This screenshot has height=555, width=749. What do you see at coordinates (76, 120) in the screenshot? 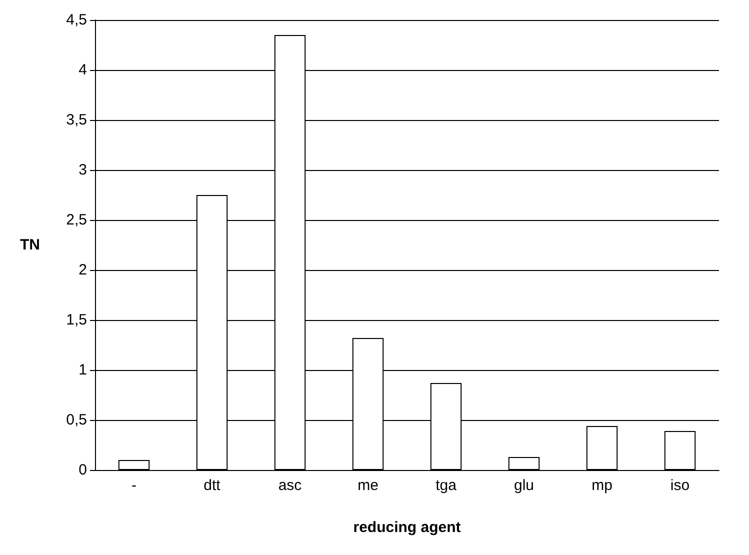
I see `y-tick-label: 3,5` at bounding box center [76, 120].